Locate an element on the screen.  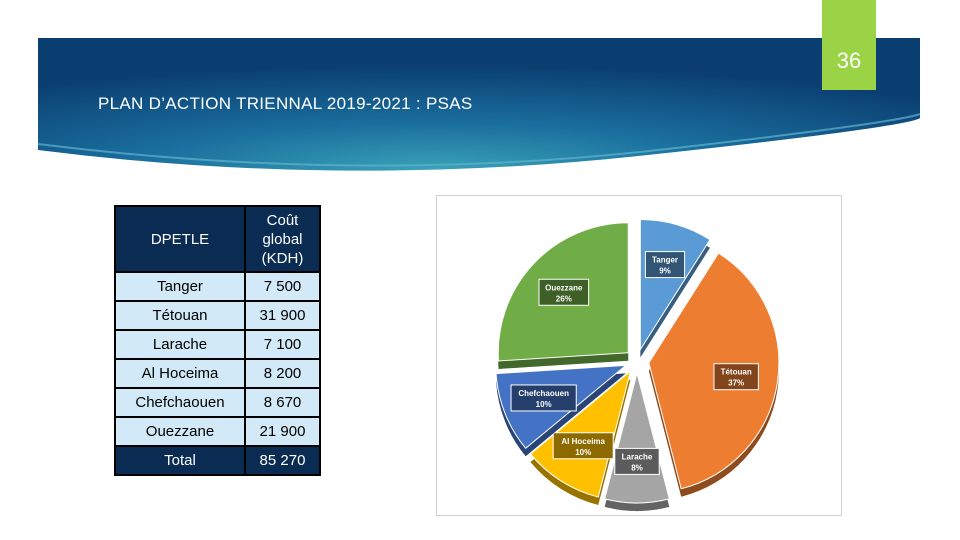
row-name: Ouezzane is located at coordinates (180, 431).